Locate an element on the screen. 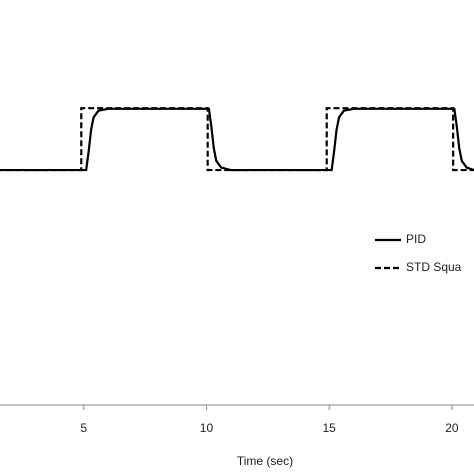 The image size is (474, 474). x-tick-label: 20 is located at coordinates (452, 428).